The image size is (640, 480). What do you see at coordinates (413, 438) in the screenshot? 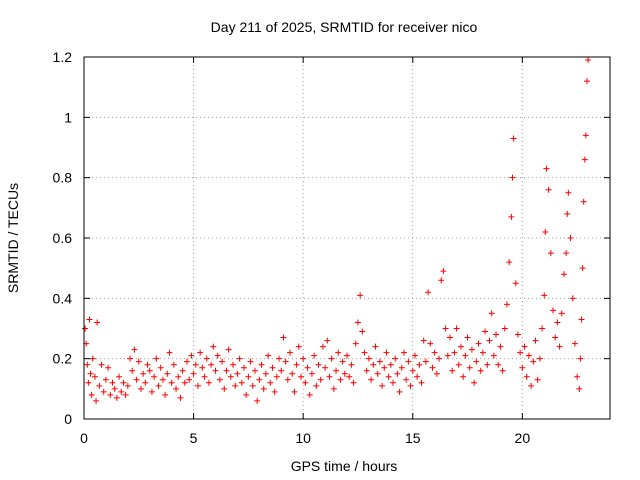
I see `x-tick-label: 15` at bounding box center [413, 438].